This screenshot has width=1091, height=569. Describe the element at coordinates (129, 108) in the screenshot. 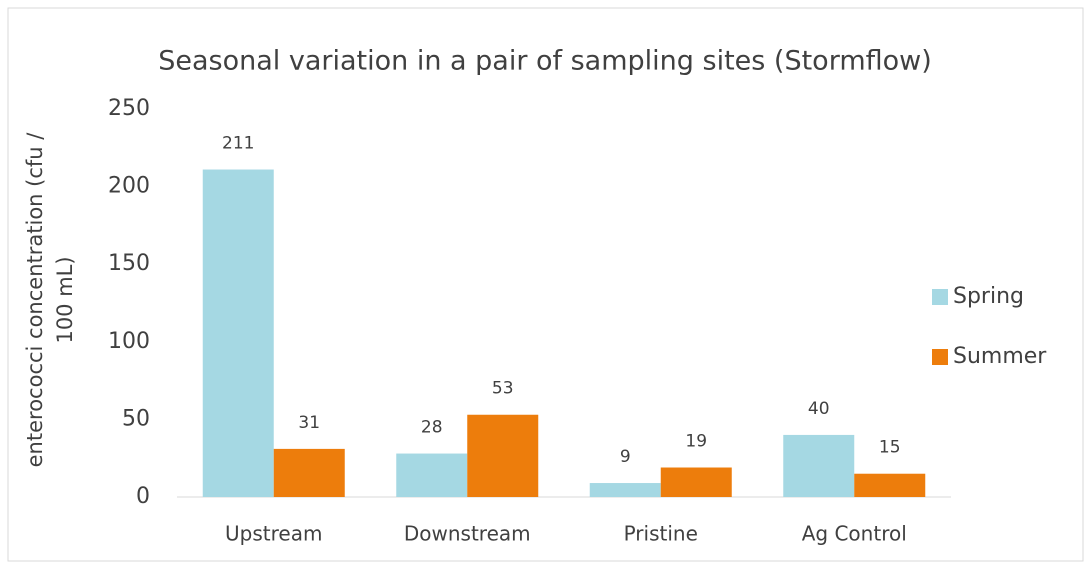

I see `y-tick-label: 250` at that location.